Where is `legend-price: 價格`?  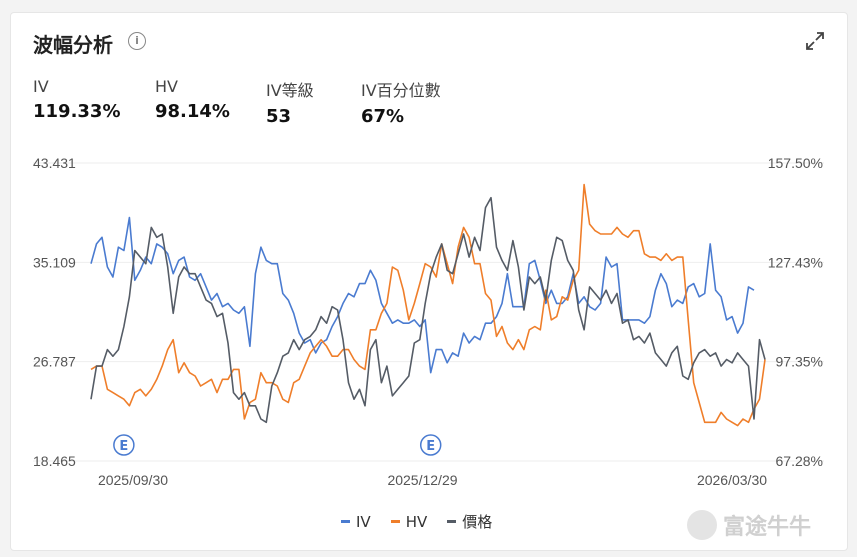
legend-price: 價格 is located at coordinates (469, 521).